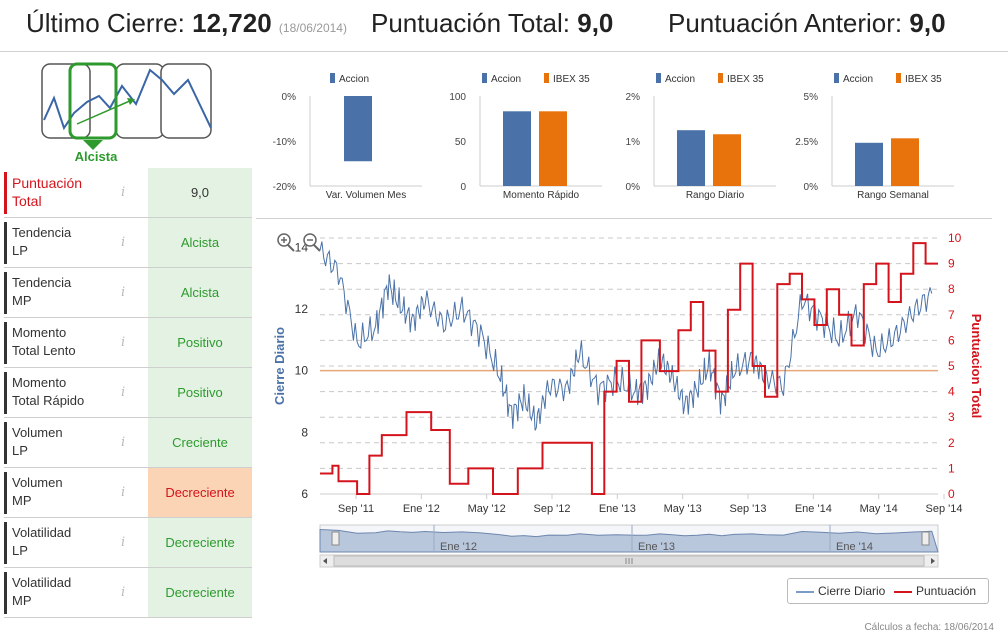  What do you see at coordinates (715, 195) in the screenshot?
I see `mini-chart-title: Rango Diario` at bounding box center [715, 195].